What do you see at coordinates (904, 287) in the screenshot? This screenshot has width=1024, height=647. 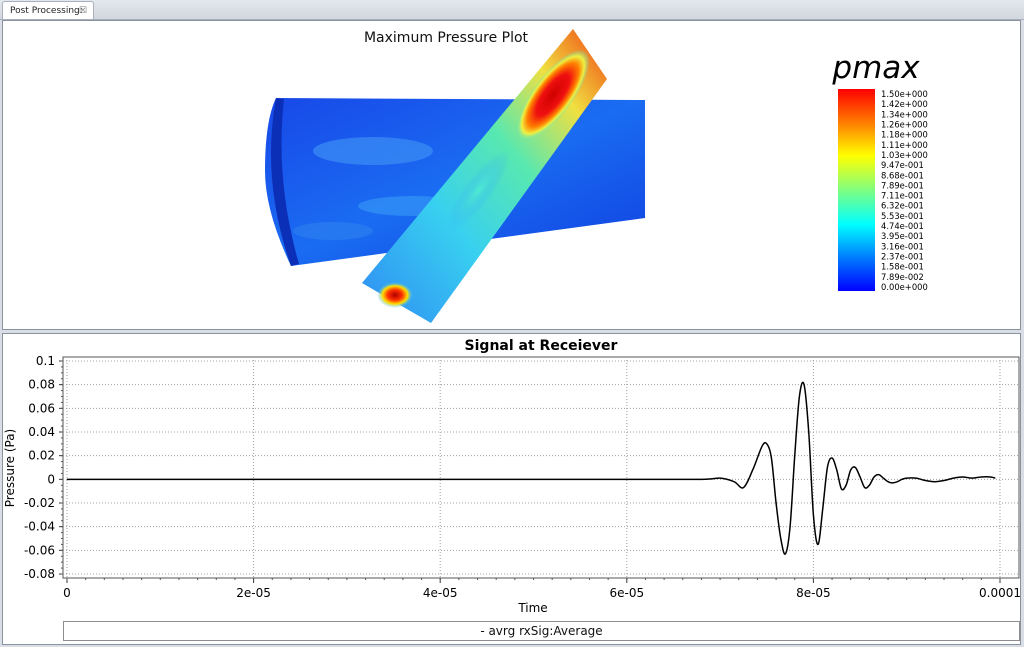 I see `colorbar-label: 0.00e+000` at bounding box center [904, 287].